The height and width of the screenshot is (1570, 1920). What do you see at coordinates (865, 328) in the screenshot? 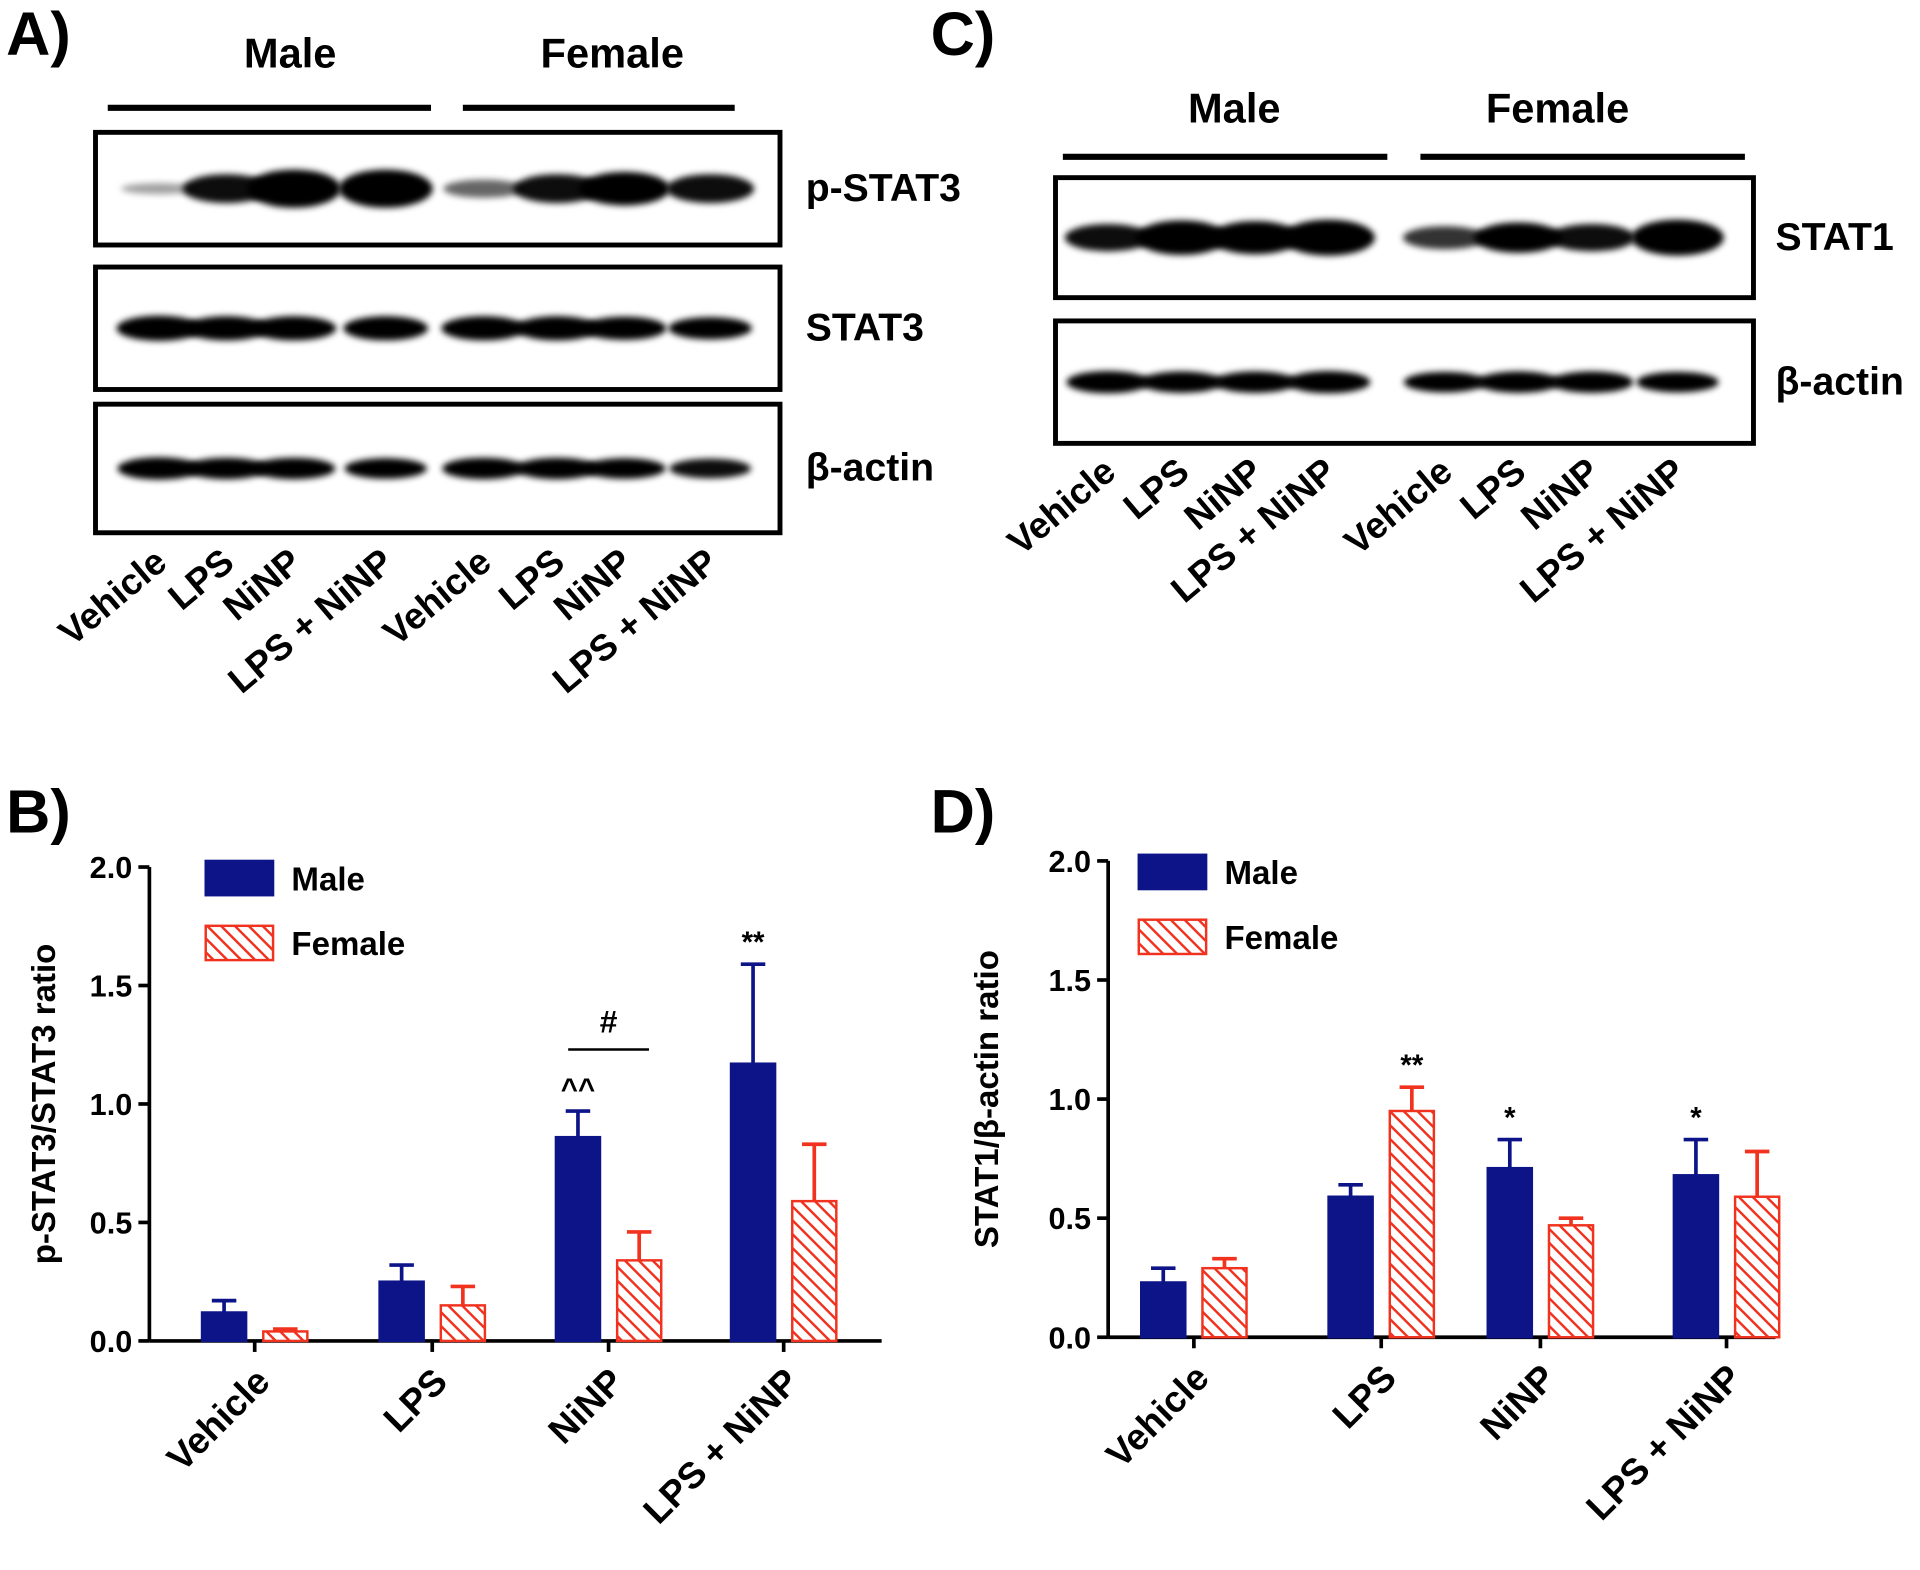
I see `row-label: STAT3` at bounding box center [865, 328].